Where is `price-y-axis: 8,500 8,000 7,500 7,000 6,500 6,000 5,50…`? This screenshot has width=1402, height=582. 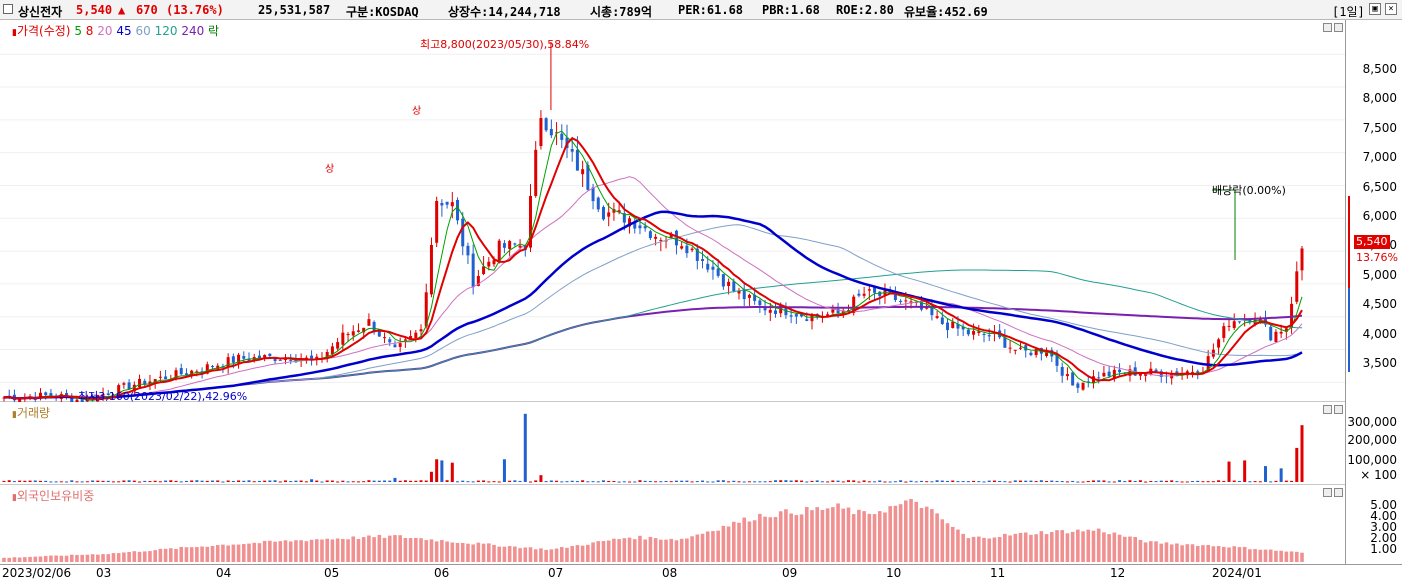
price-y-axis: 8,500 8,000 7,500 7,000 6,500 6,000 5,50… is located at coordinates (1373, 211).